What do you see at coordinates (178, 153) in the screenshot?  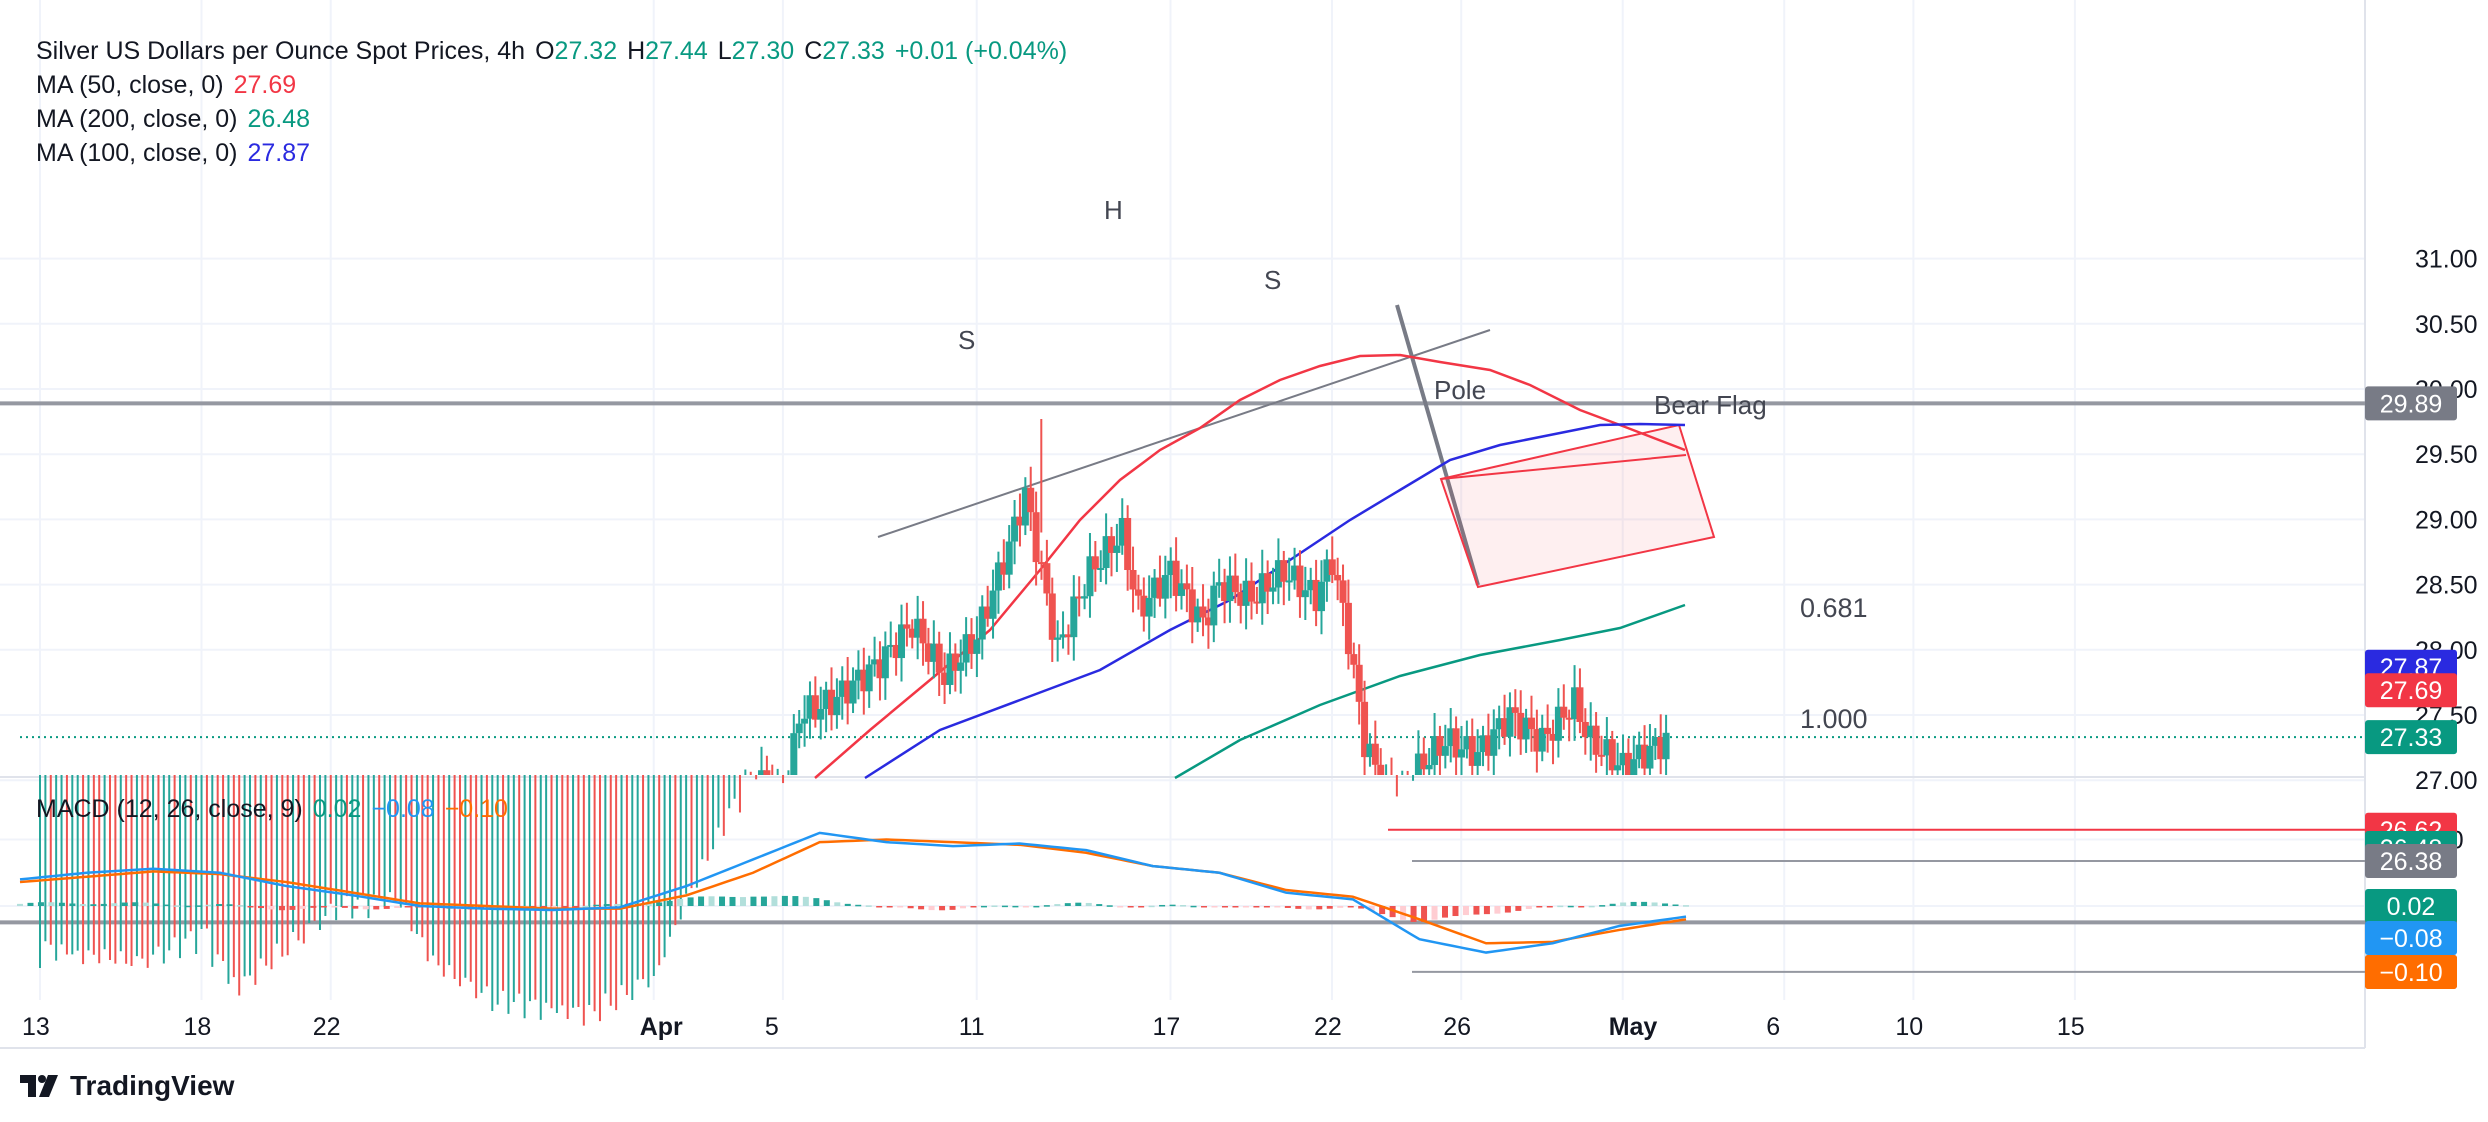 I see `ma100-legend: MA (100, close, 0) 27.87` at bounding box center [178, 153].